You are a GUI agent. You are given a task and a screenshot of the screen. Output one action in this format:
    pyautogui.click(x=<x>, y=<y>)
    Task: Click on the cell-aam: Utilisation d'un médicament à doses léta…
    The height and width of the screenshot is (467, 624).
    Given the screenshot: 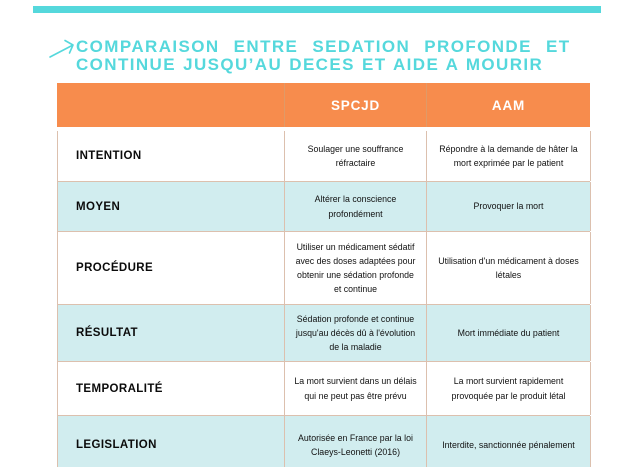 What is the action you would take?
    pyautogui.click(x=509, y=268)
    